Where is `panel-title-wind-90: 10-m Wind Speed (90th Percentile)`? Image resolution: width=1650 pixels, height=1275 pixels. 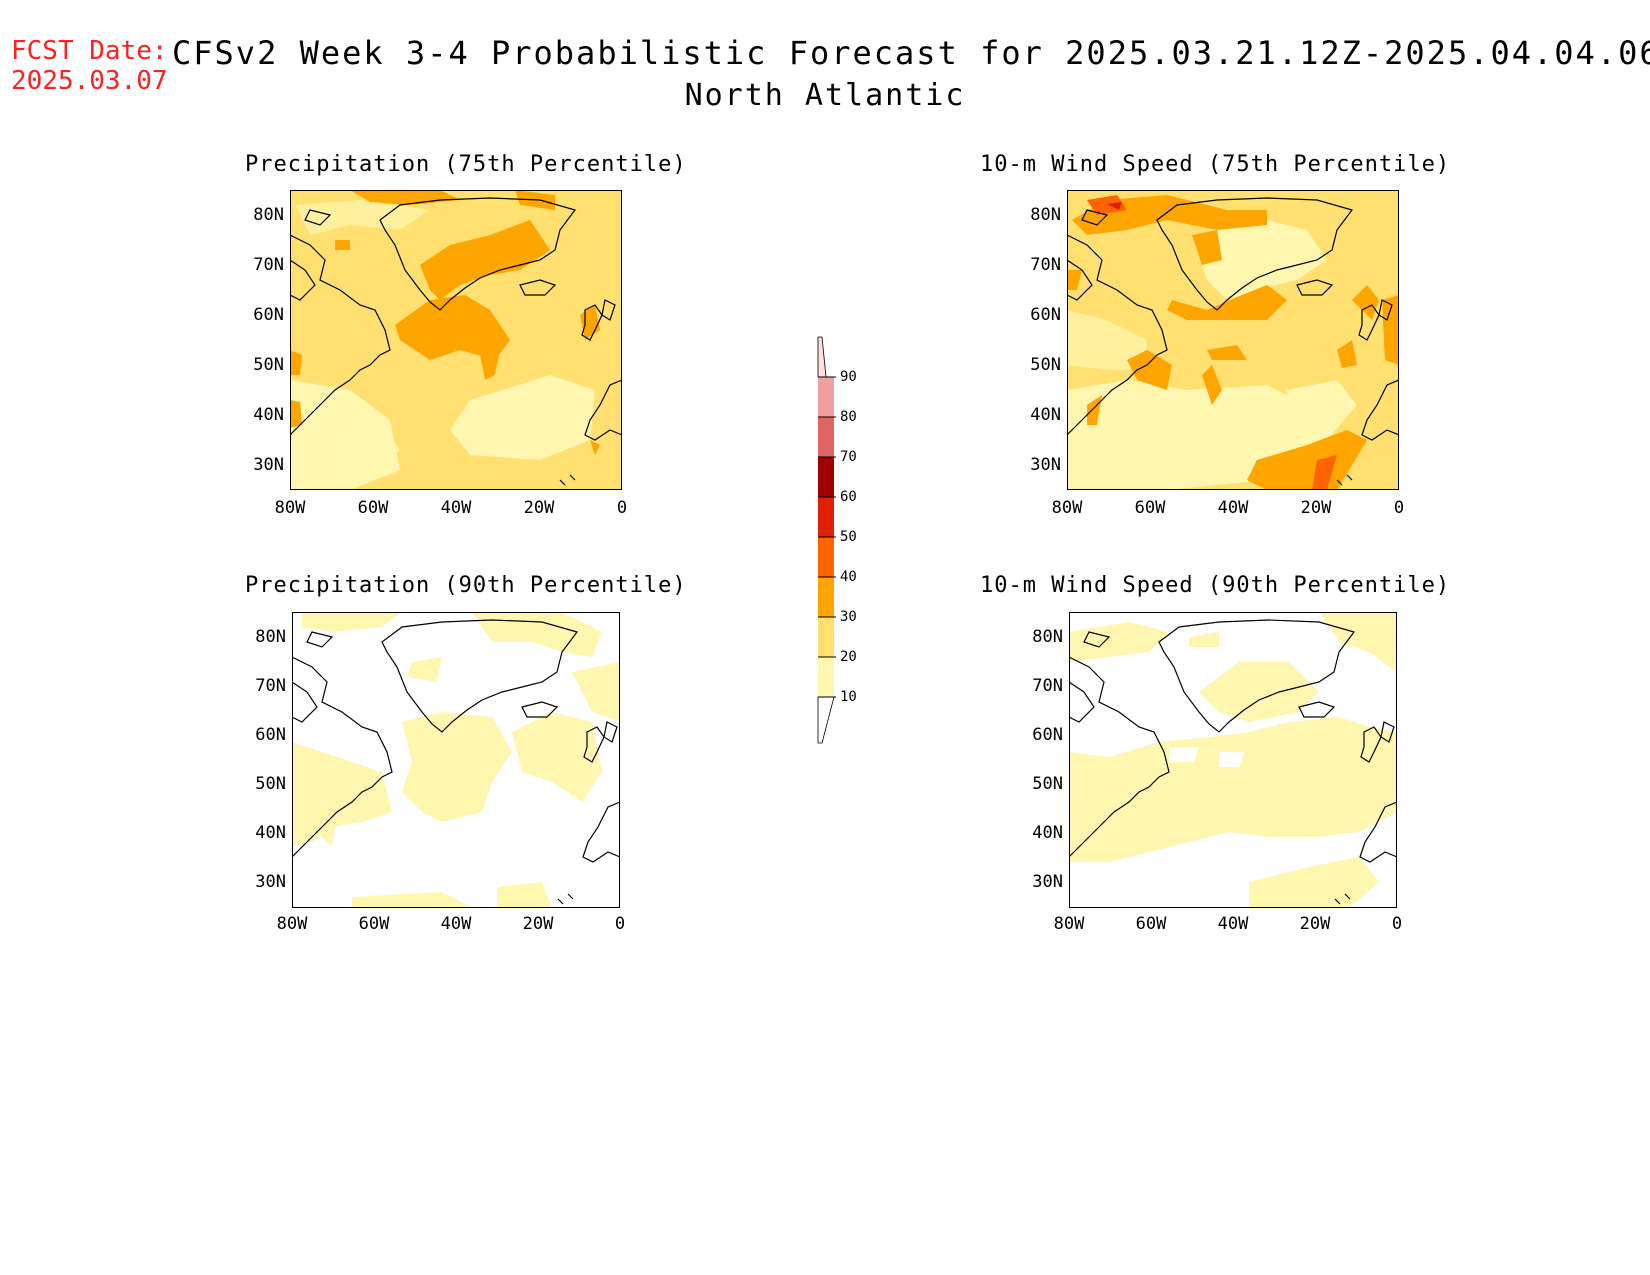 panel-title-wind-90: 10-m Wind Speed (90th Percentile) is located at coordinates (1215, 585).